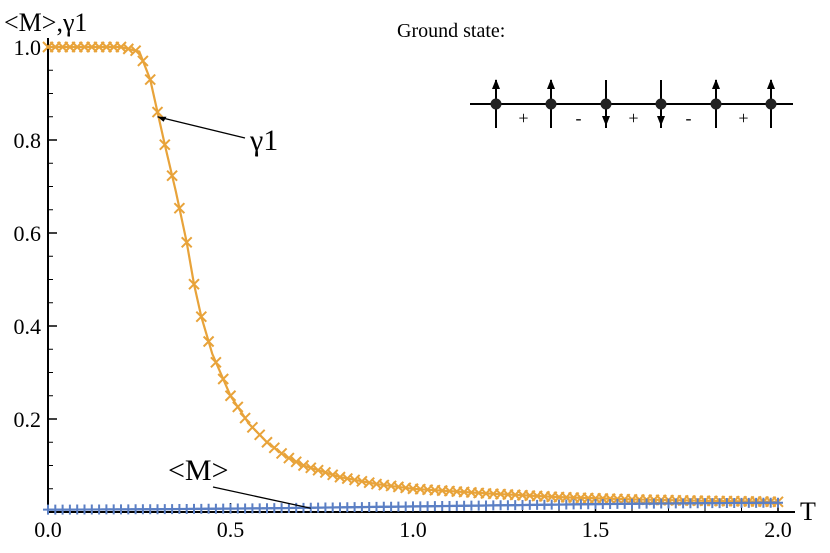 Image resolution: width=830 pixels, height=553 pixels. Describe the element at coordinates (28, 419) in the screenshot. I see `y-tick-label: 0.2` at that location.